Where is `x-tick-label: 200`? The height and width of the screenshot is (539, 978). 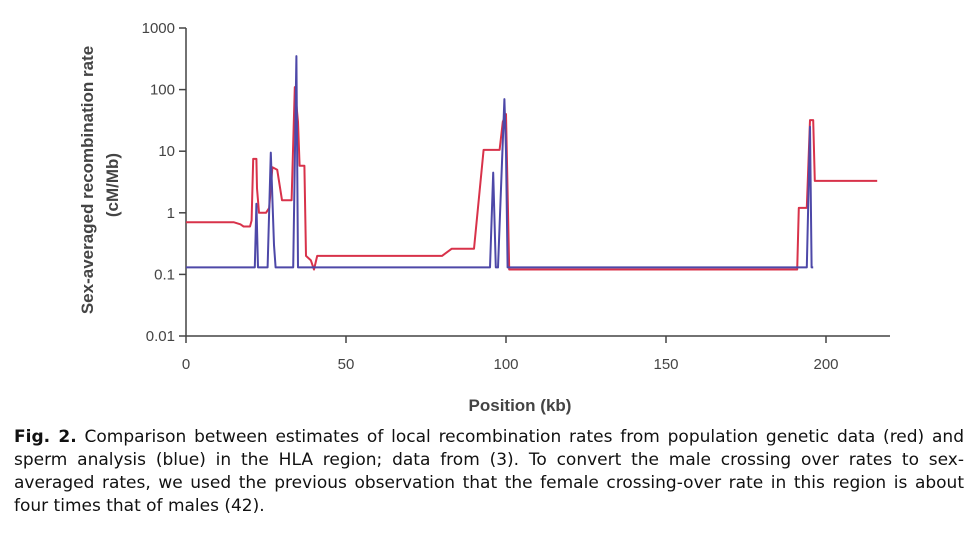 x-tick-label: 200 is located at coordinates (825, 364).